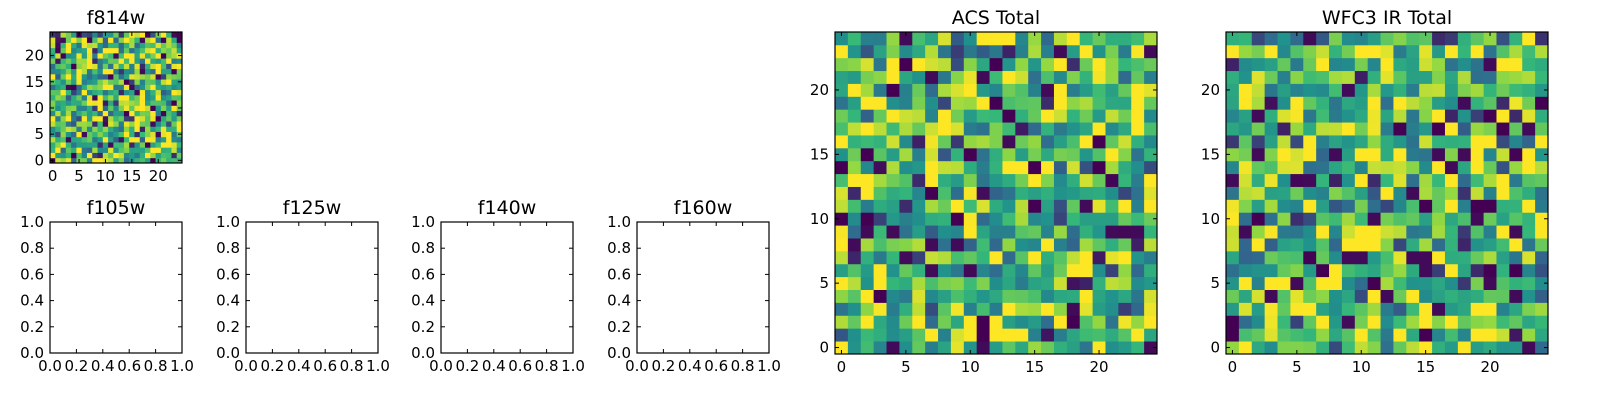 This screenshot has width=1600, height=400. I want to click on x-tick-label: 15, so click(1034, 367).